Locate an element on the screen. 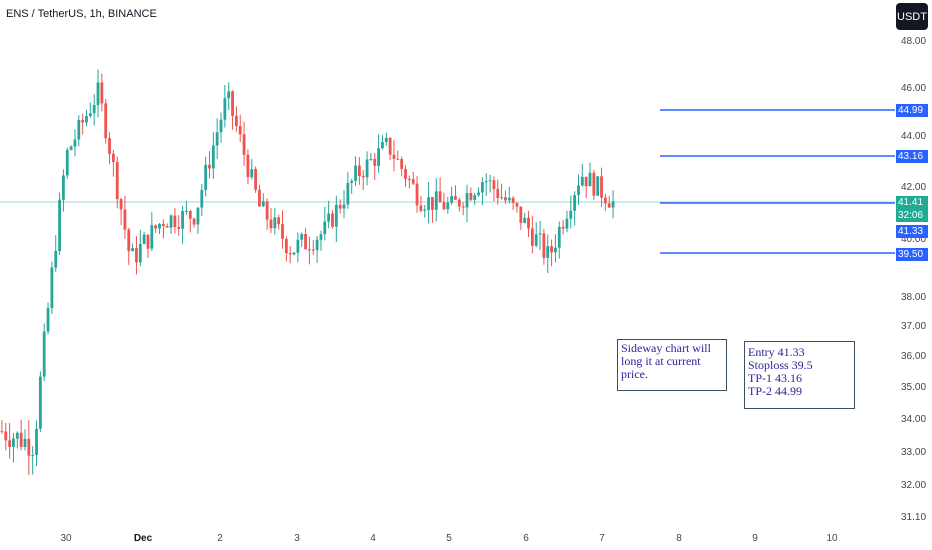  time-axis-tick: 3 is located at coordinates (297, 538).